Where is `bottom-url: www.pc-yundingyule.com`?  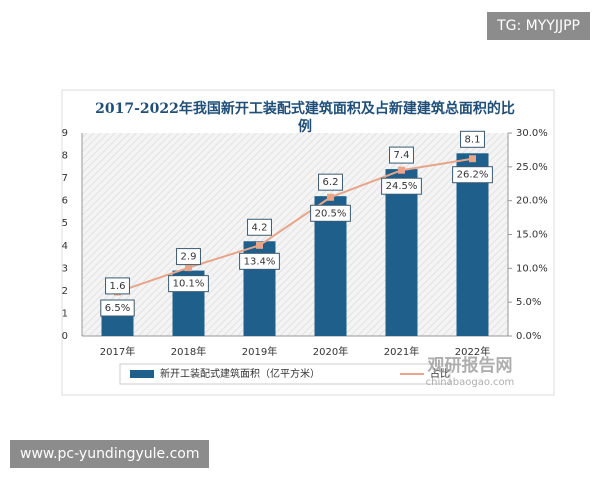
bottom-url: www.pc-yundingyule.com is located at coordinates (110, 454).